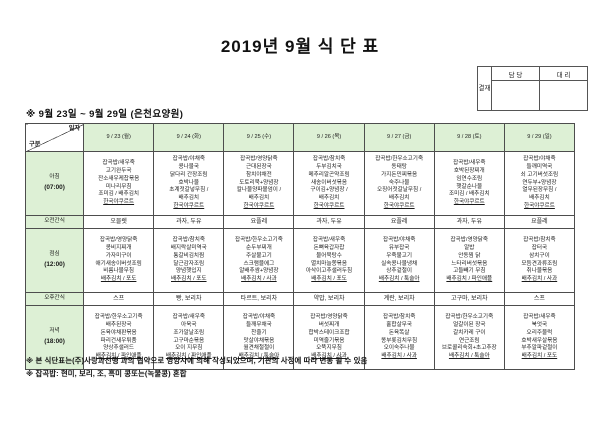  I want to click on cell-r3-c0: 스프, so click(119, 299).